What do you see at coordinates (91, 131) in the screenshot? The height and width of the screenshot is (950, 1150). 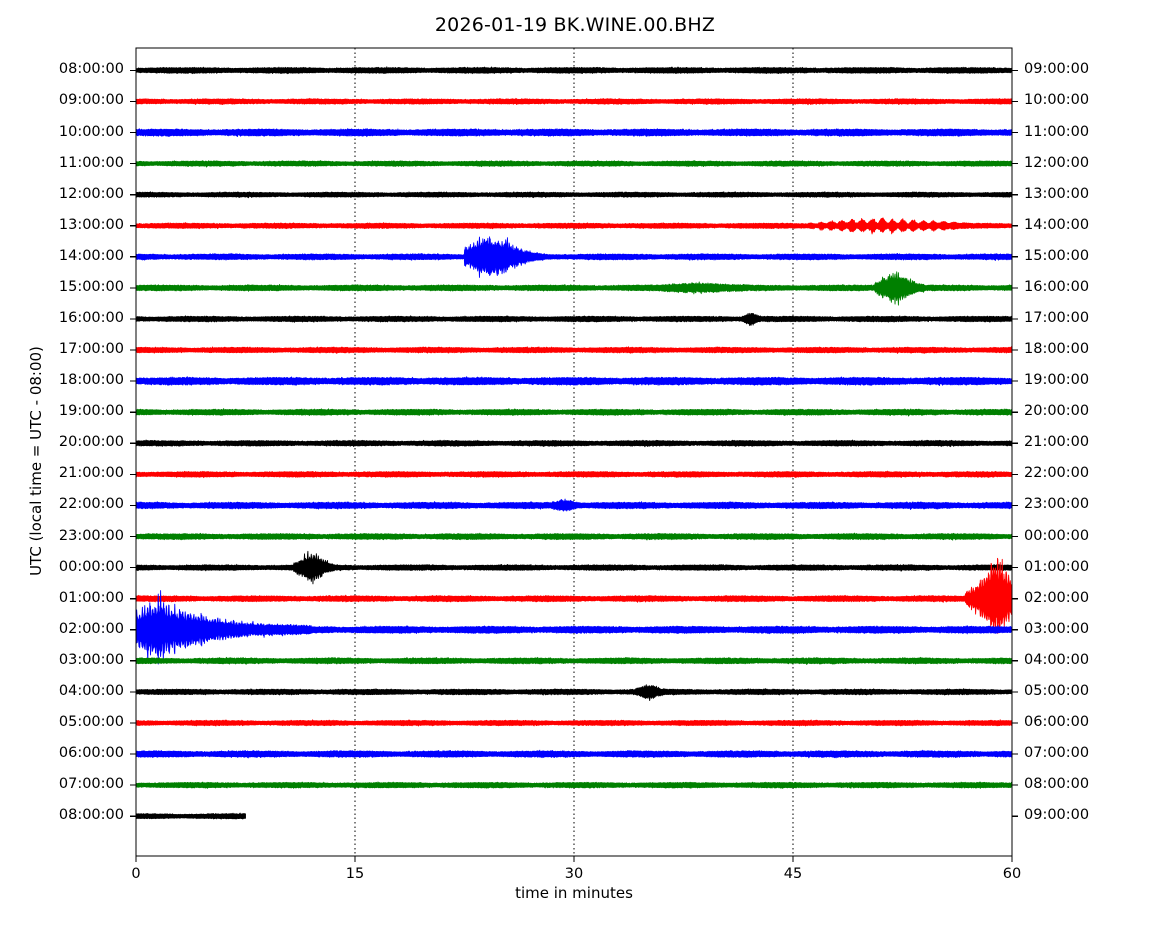 I see `y-tick-label-left: 10:00:00` at bounding box center [91, 131].